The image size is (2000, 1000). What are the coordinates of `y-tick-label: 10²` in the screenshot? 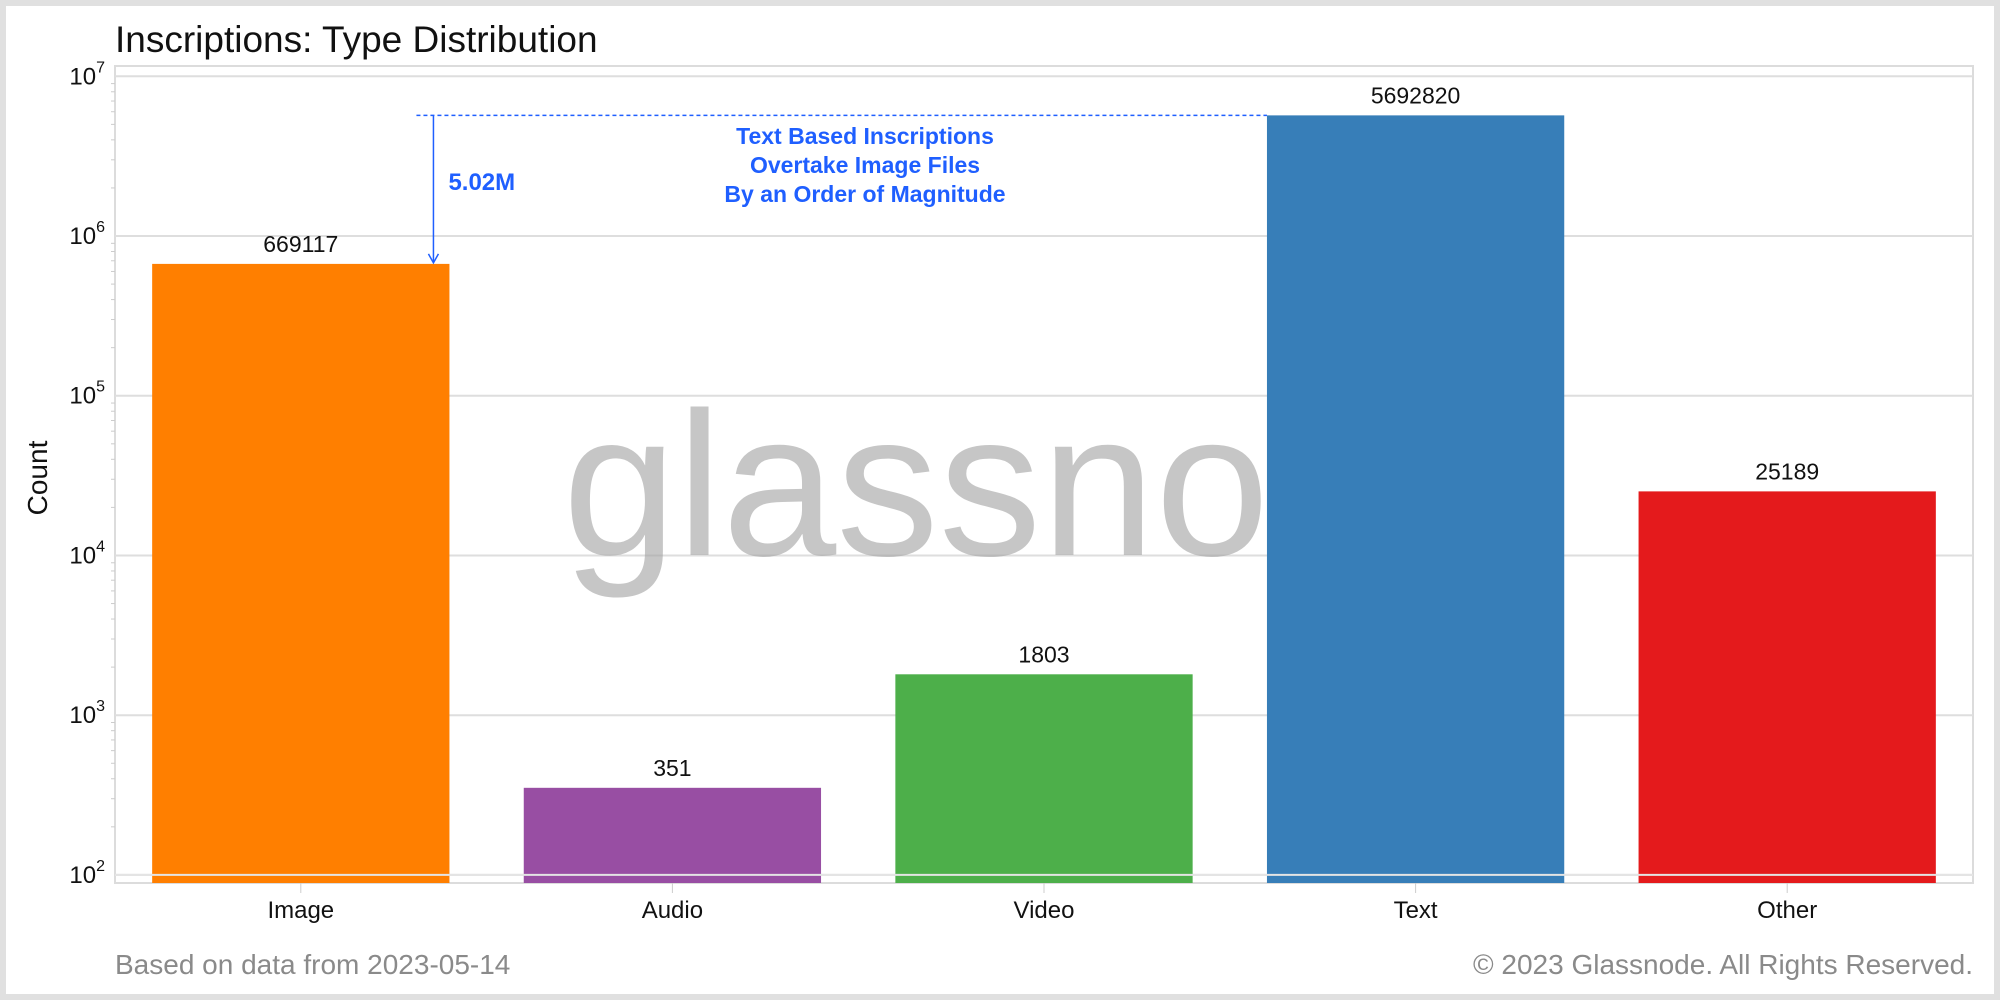 It's located at (87, 873).